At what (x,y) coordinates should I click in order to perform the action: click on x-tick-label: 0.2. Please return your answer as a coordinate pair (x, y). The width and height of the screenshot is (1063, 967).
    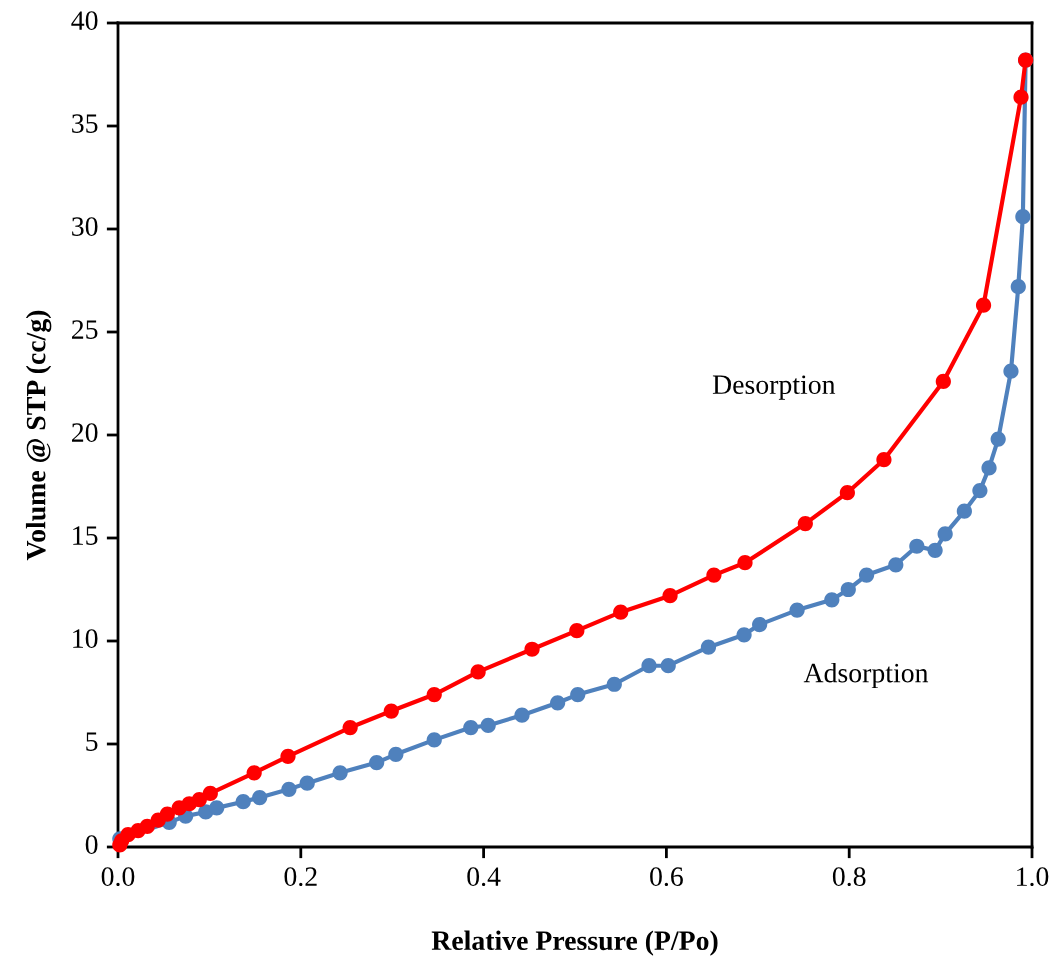
    Looking at the image, I should click on (300, 877).